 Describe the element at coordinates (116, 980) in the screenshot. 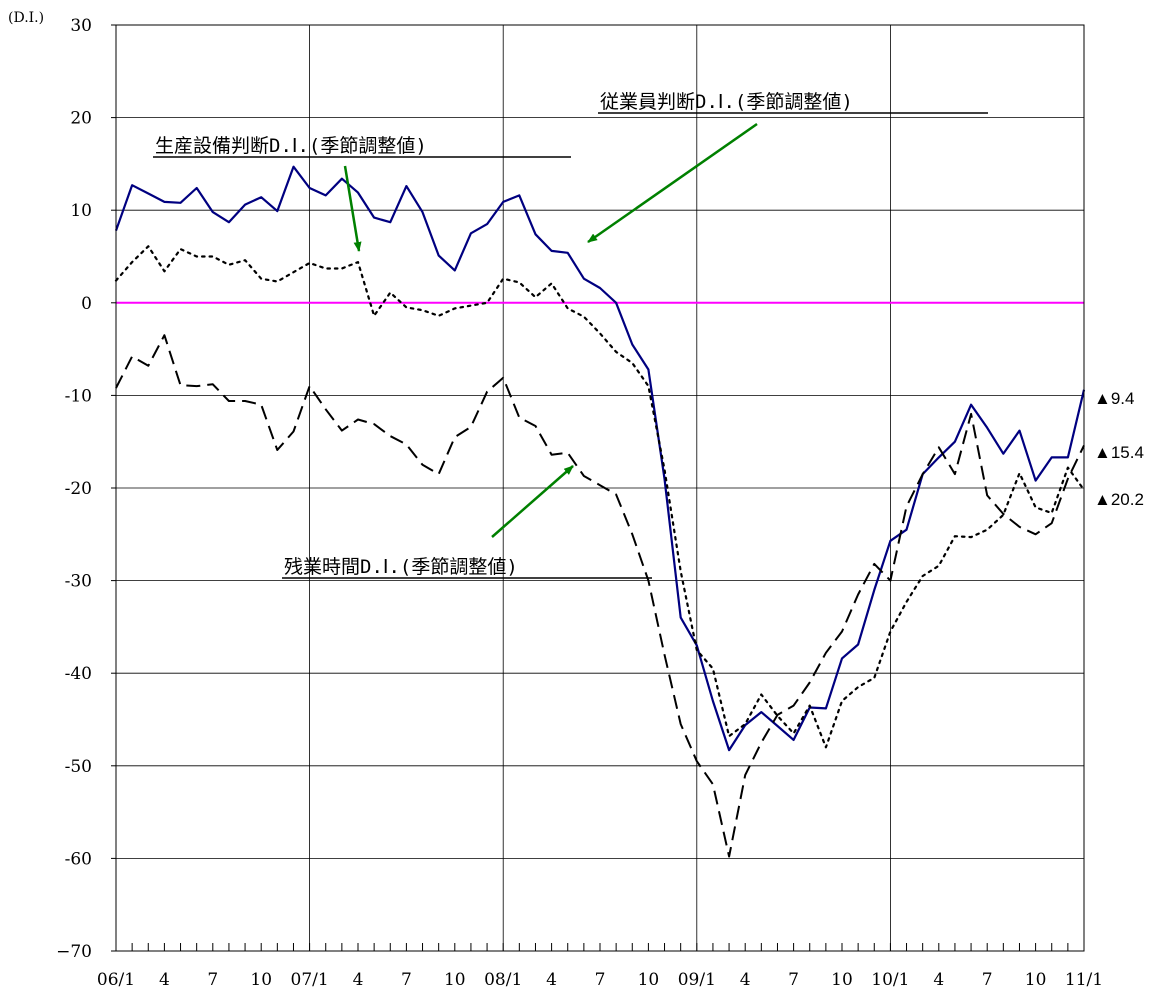

I see `x-tick-label-0: 06/1` at that location.